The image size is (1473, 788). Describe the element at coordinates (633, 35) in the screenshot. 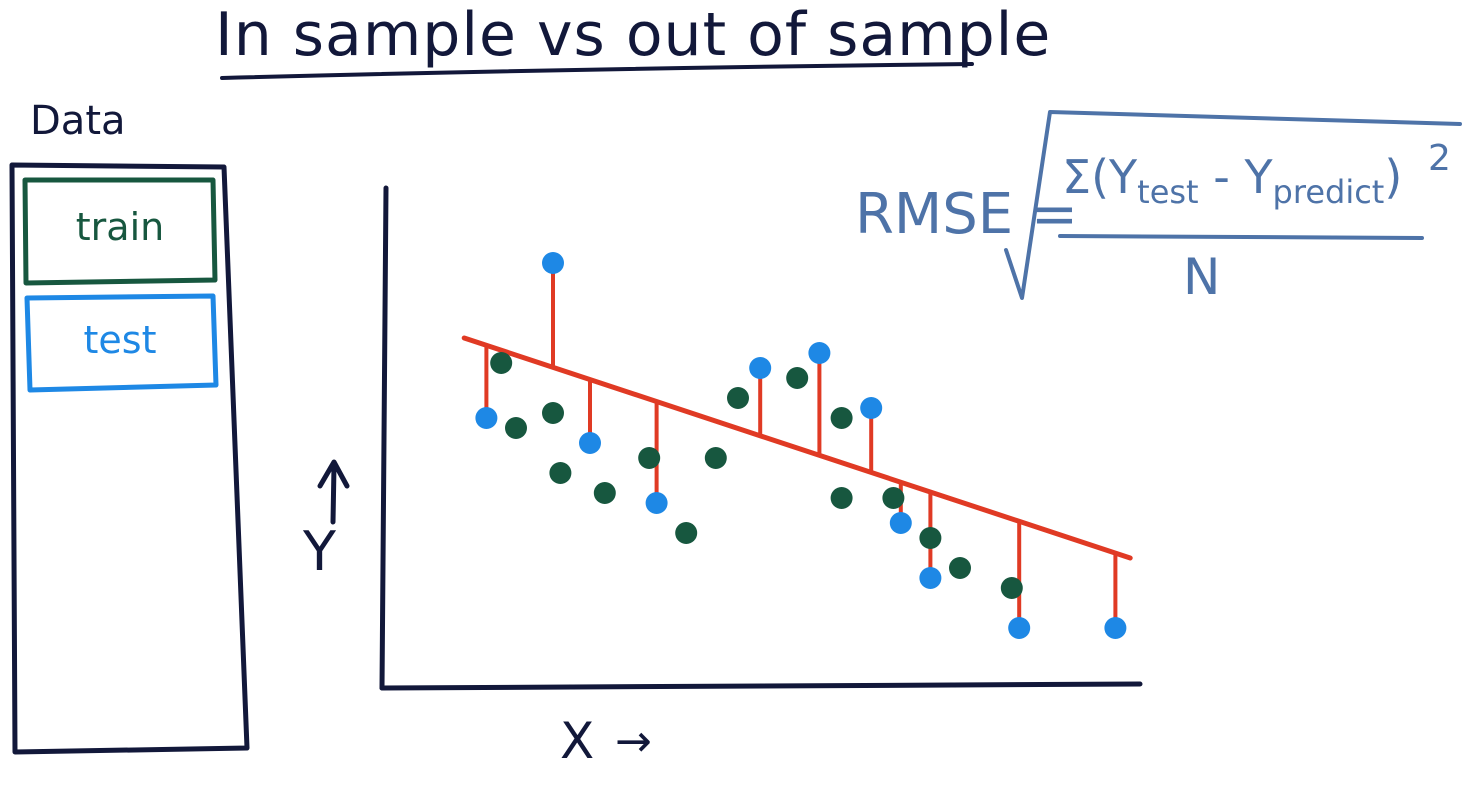

I see `page-title: In sample vs out of sample` at that location.